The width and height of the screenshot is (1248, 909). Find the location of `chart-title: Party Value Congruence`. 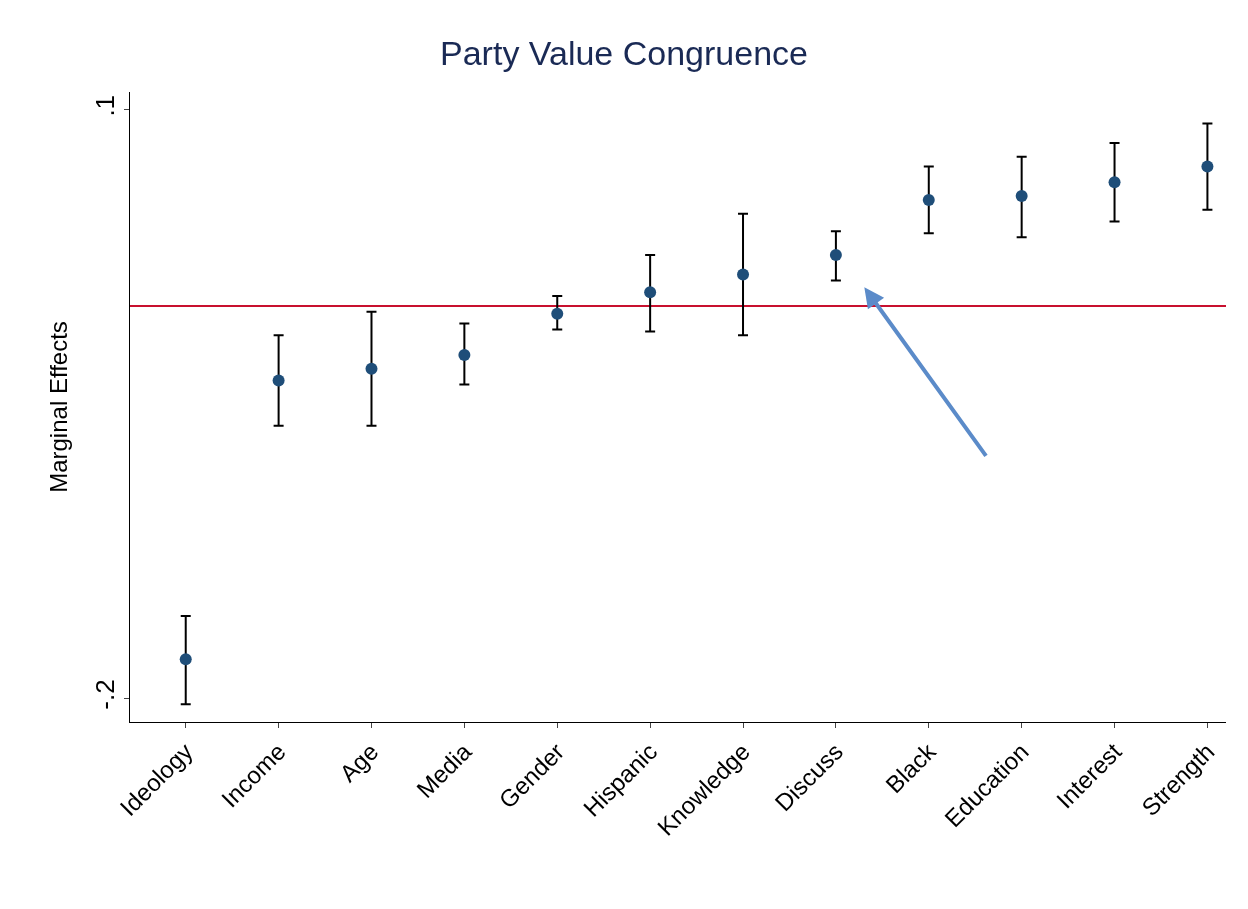

chart-title: Party Value Congruence is located at coordinates (624, 52).